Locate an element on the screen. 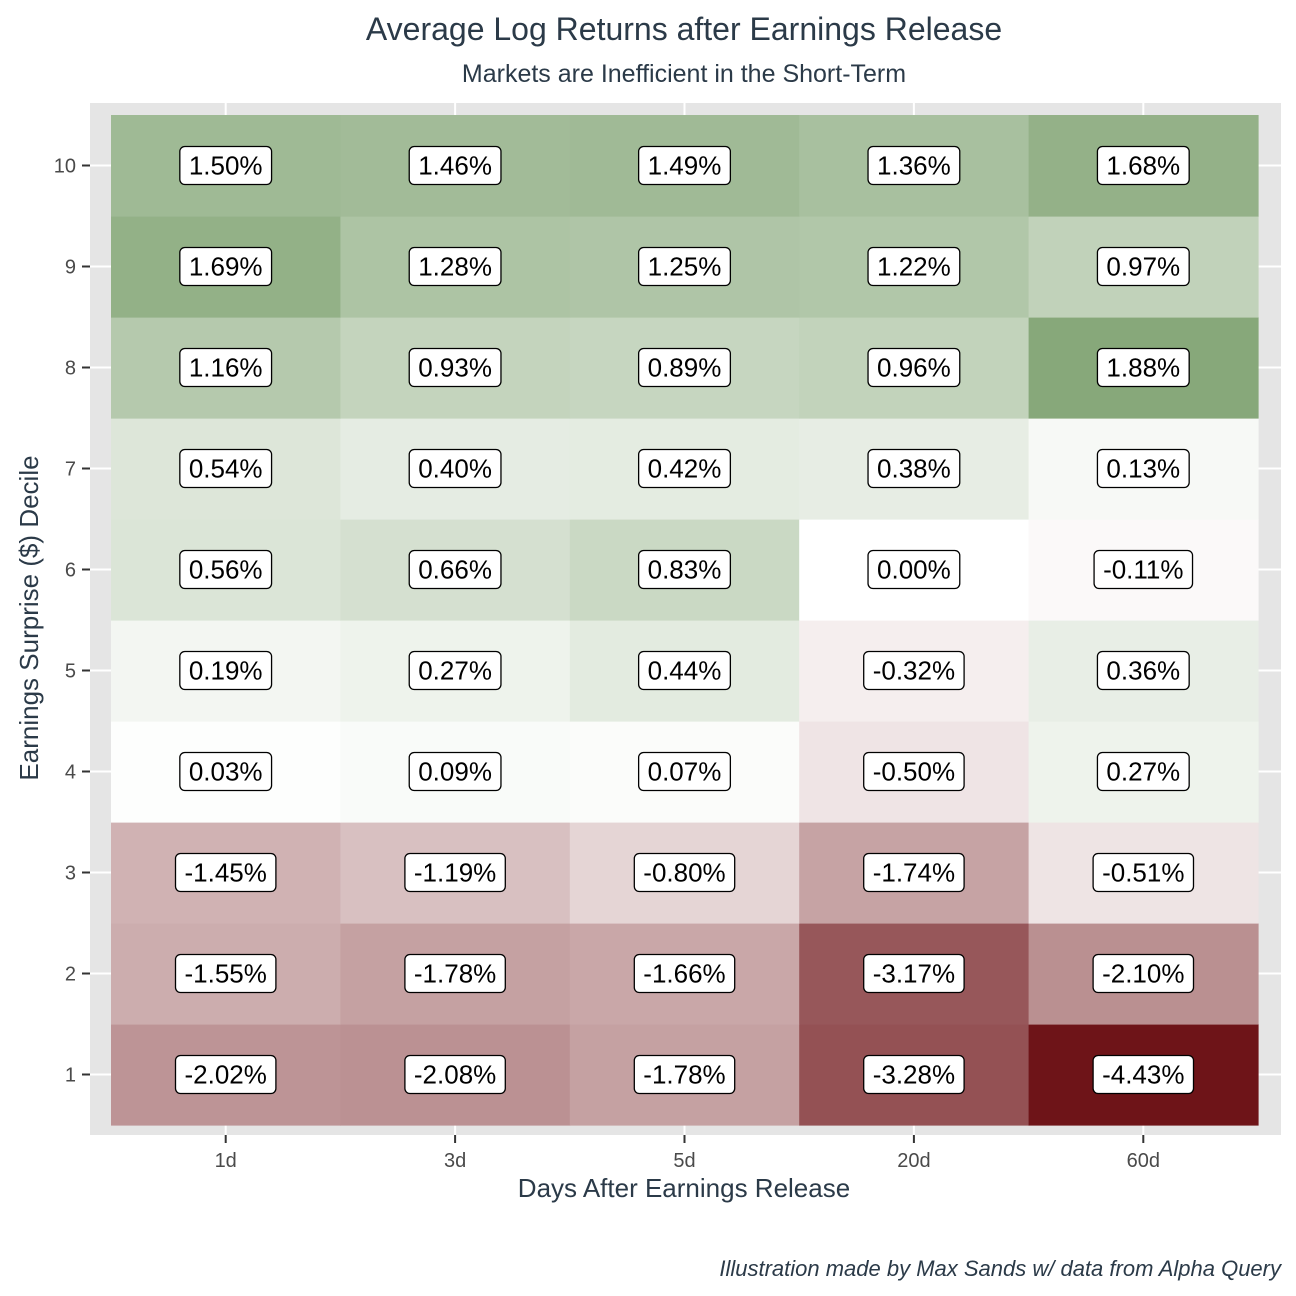 The height and width of the screenshot is (1296, 1296). cell-label-text: 0.83% is located at coordinates (685, 570).